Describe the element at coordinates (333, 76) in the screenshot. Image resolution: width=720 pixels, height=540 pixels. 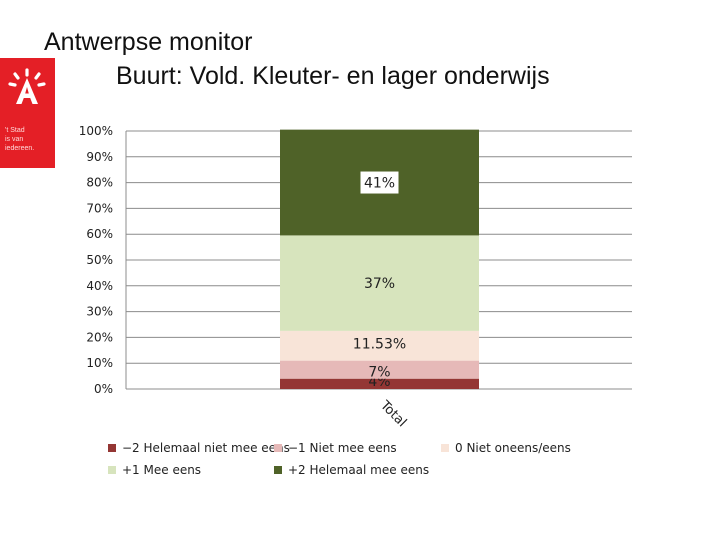
I see `title-line-2: Buurt: Vold. Kleuter- en lager onderwijs` at that location.